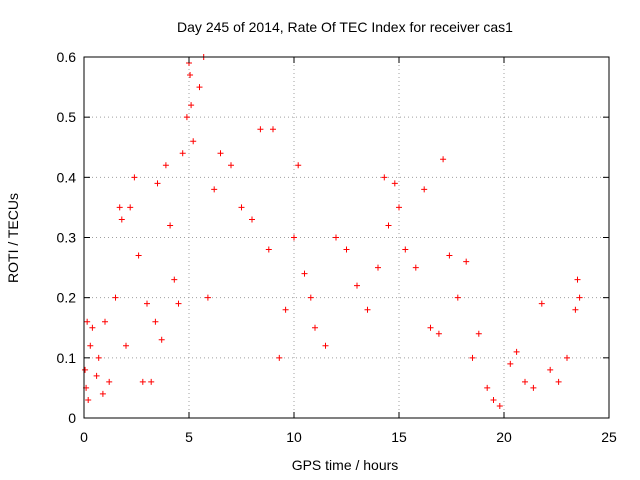 The image size is (640, 480). Describe the element at coordinates (189, 437) in the screenshot. I see `x-tick-label: 5` at that location.